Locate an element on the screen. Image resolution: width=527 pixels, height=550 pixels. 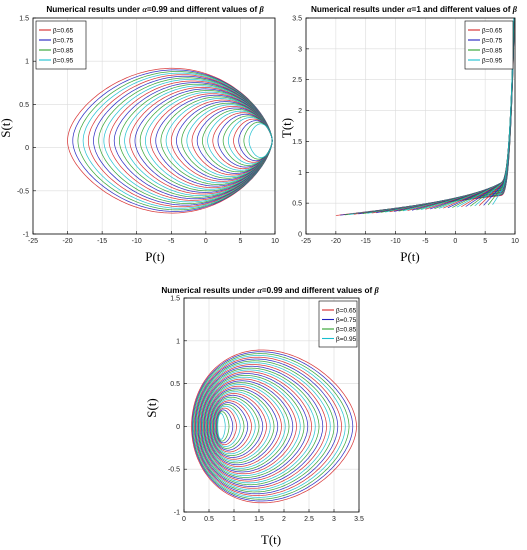
legend-entry: β=0.75 is located at coordinates (346, 320).